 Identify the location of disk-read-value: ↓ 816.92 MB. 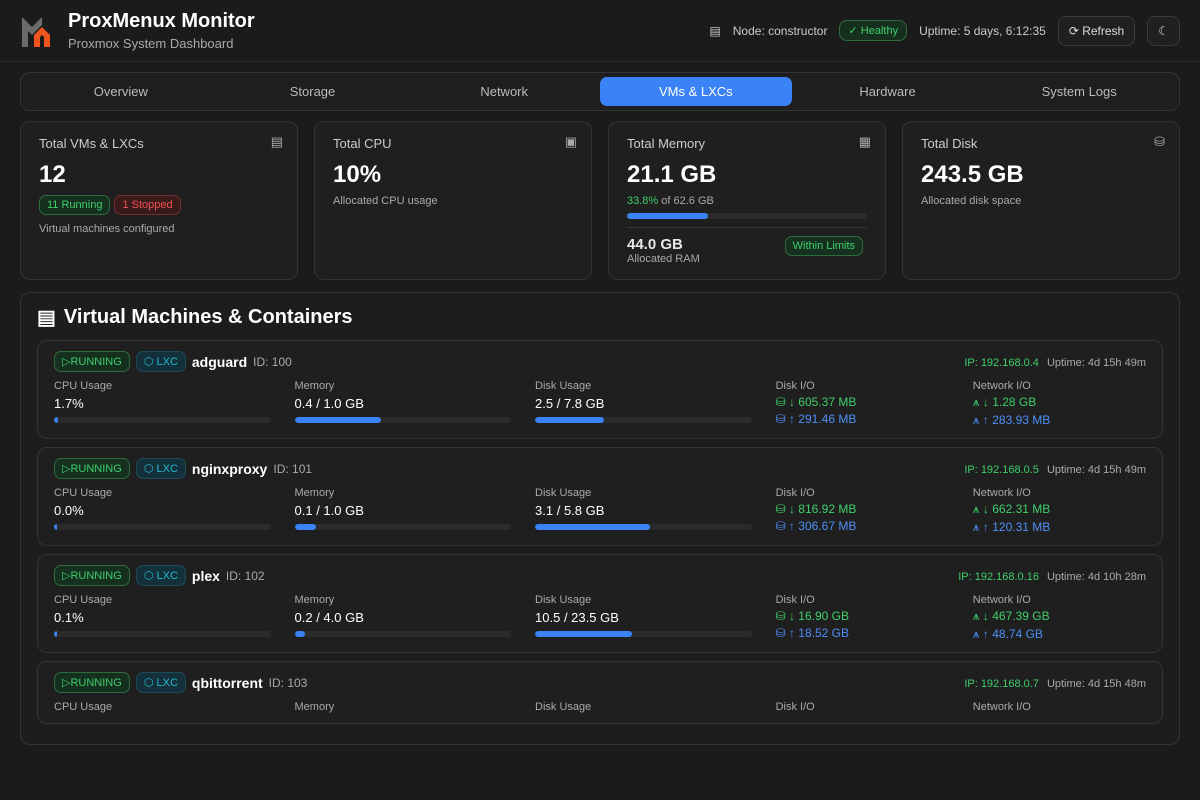
(822, 509).